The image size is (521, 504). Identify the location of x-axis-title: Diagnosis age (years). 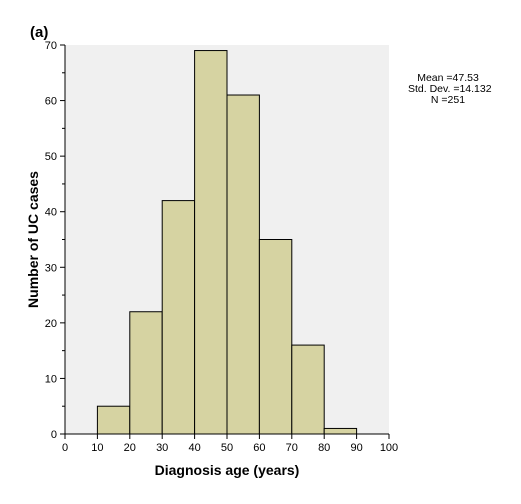
(227, 470).